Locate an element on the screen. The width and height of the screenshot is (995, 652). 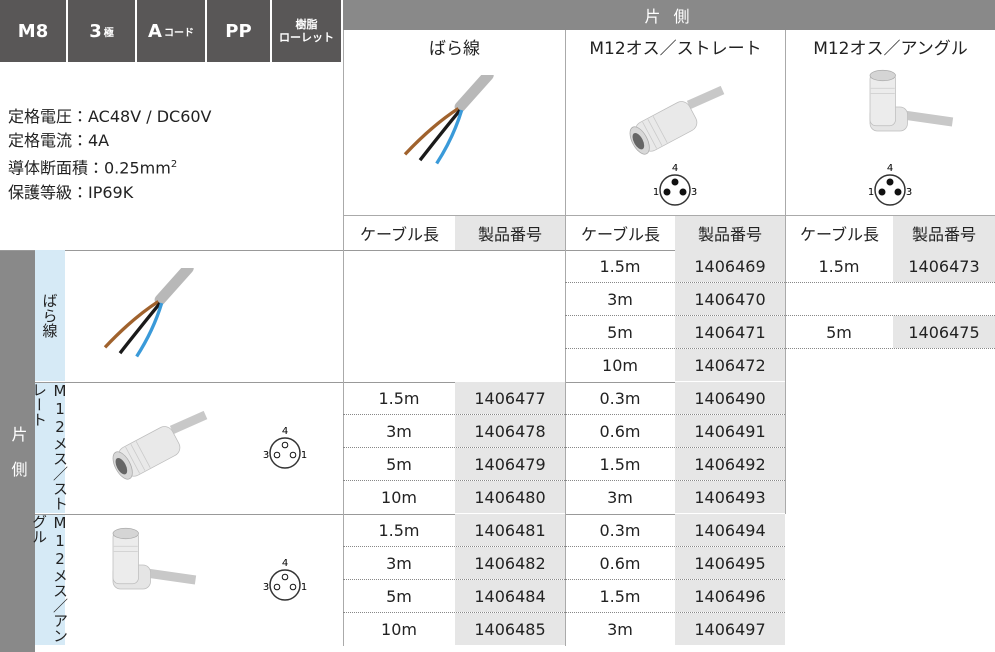
product-number: 1406478 is located at coordinates (510, 431).